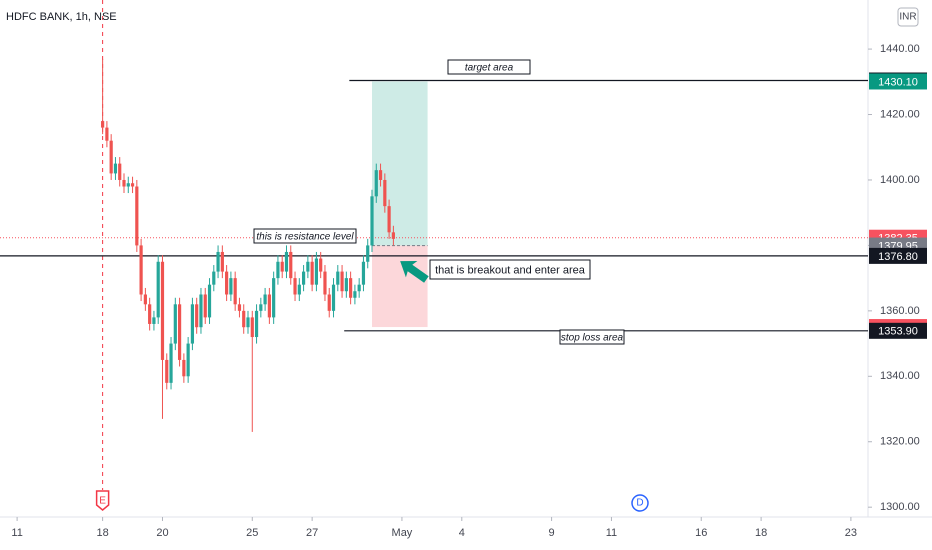 The image size is (932, 550). I want to click on y-tick-label: 1360.00, so click(900, 311).